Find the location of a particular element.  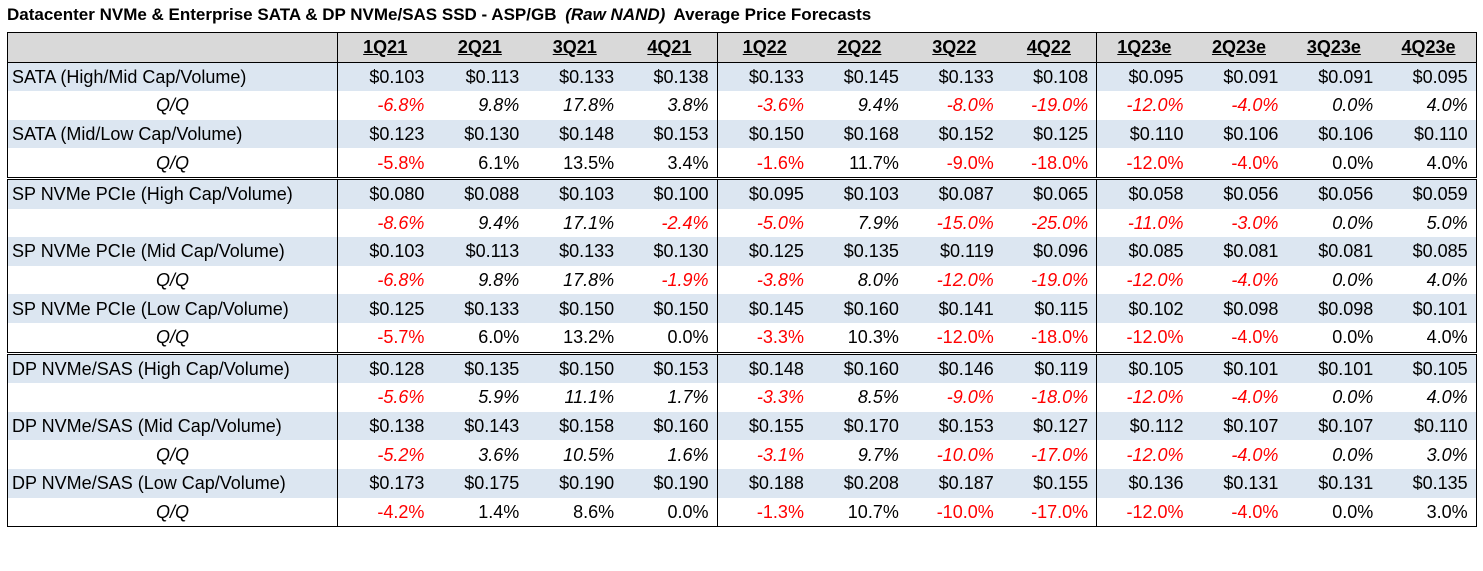

column-header: 1Q23e is located at coordinates (1144, 47).